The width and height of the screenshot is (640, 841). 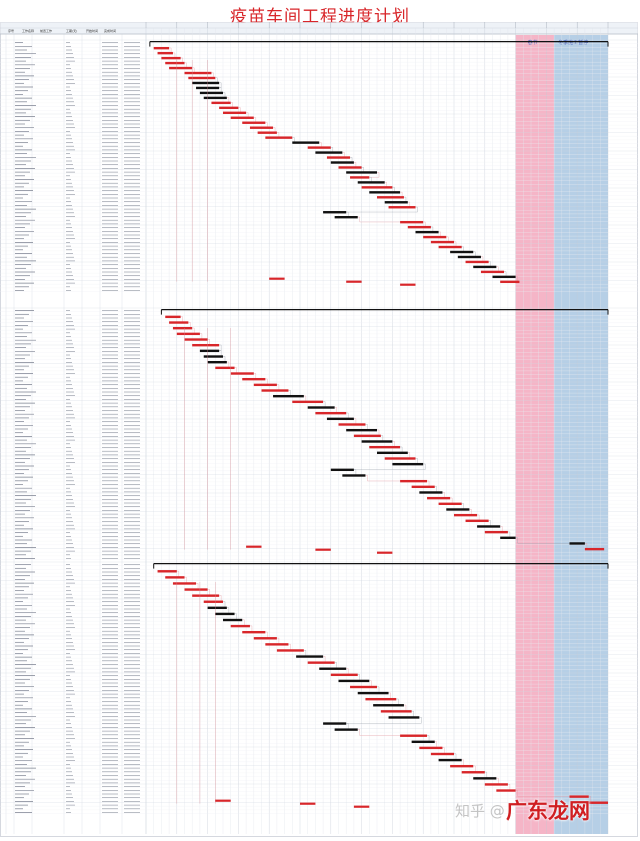 What do you see at coordinates (480, 811) in the screenshot?
I see `zhihu-watermark: 知乎 @` at bounding box center [480, 811].